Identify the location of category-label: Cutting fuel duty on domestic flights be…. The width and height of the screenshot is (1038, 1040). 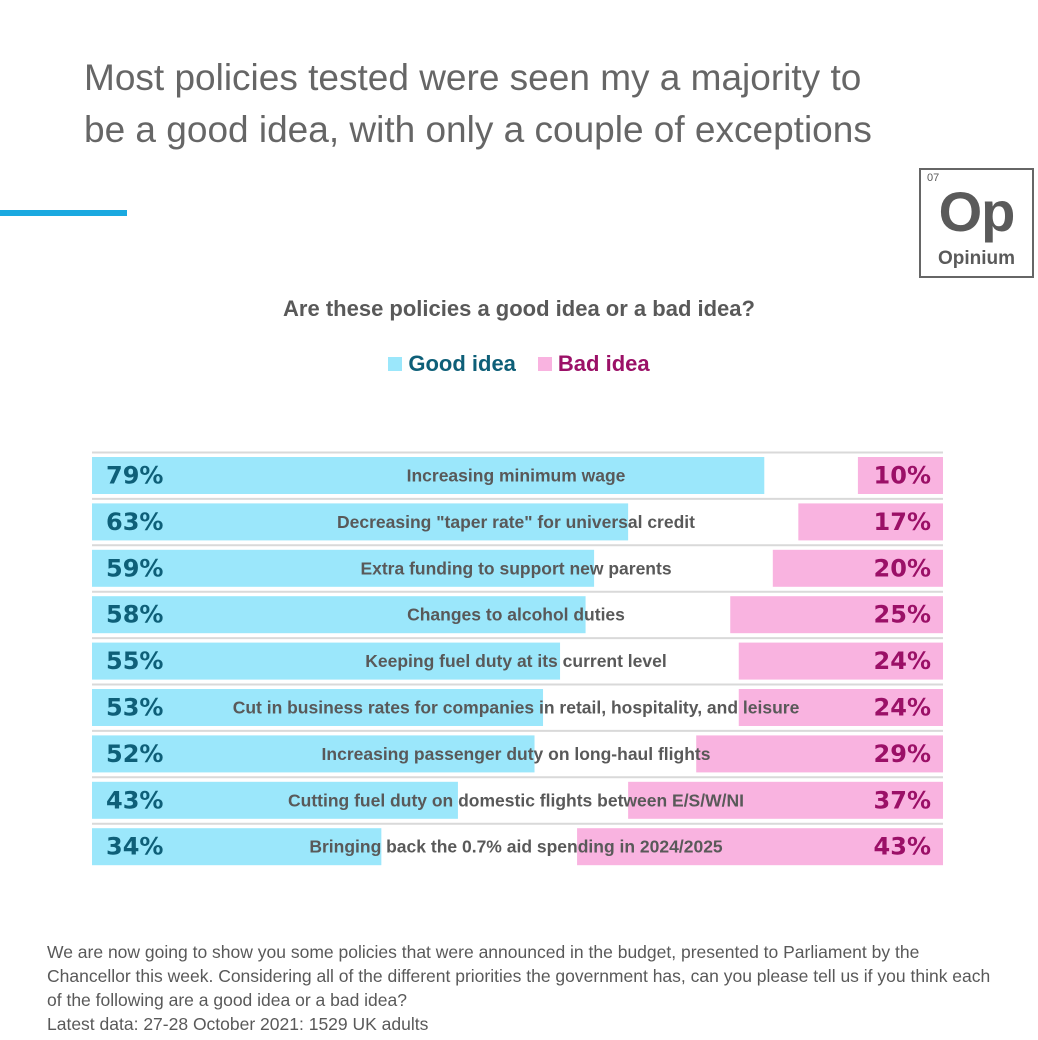
(516, 800).